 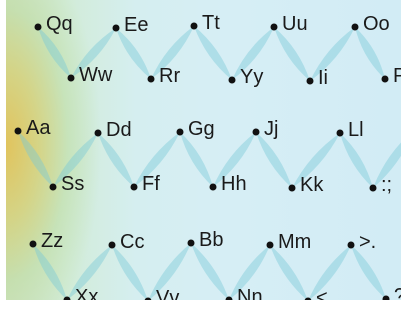 I want to click on key-label: Ff, so click(x=151, y=184).